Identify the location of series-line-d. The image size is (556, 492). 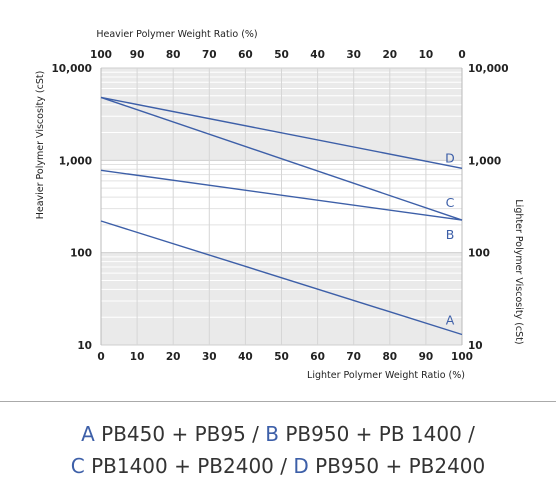
(281, 132).